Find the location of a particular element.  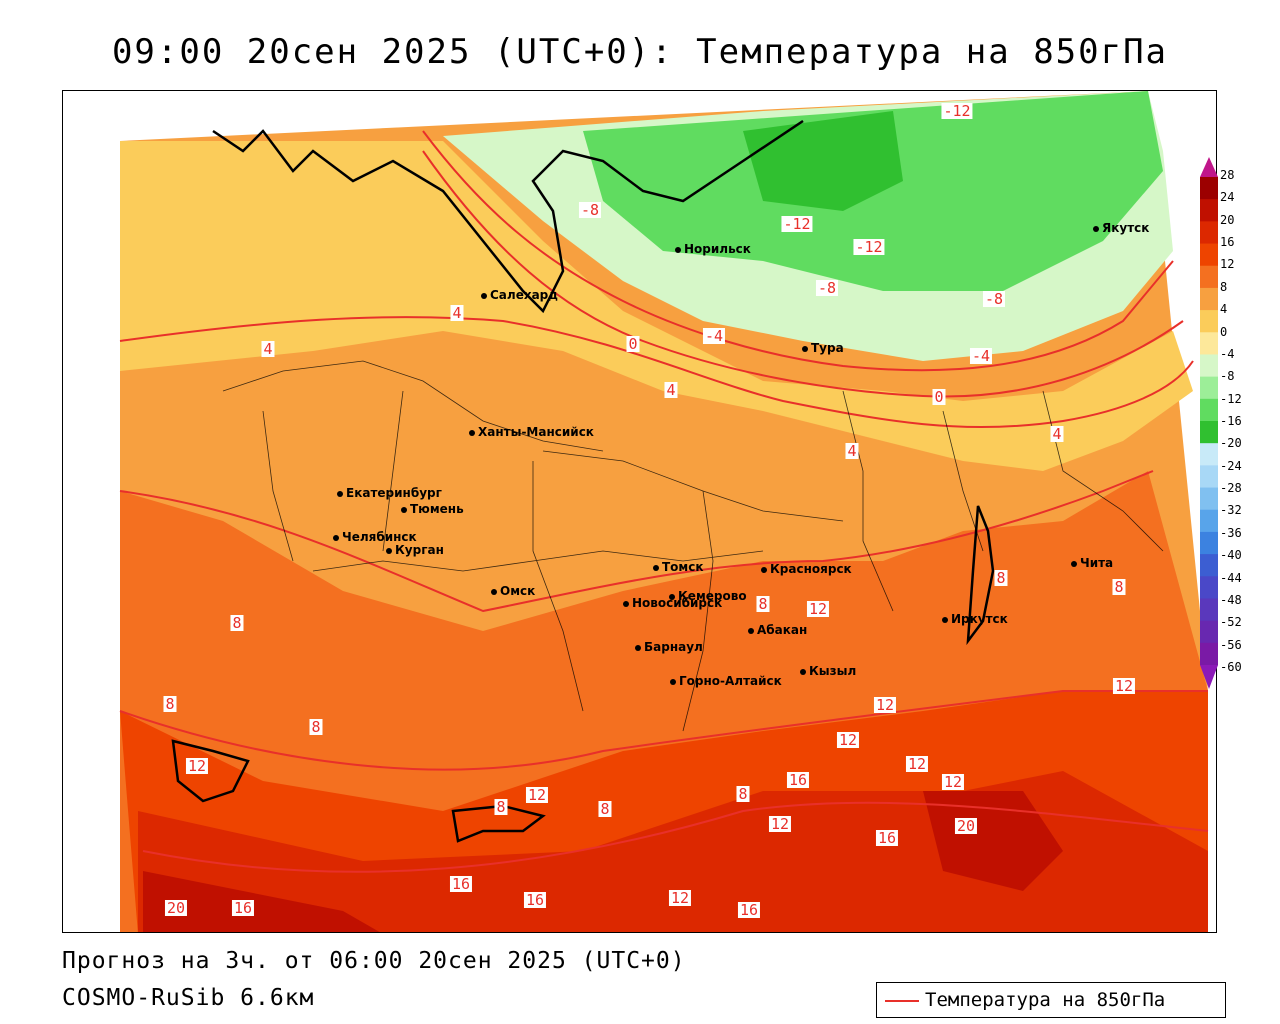

city-marker: Барнаул is located at coordinates (669, 647).